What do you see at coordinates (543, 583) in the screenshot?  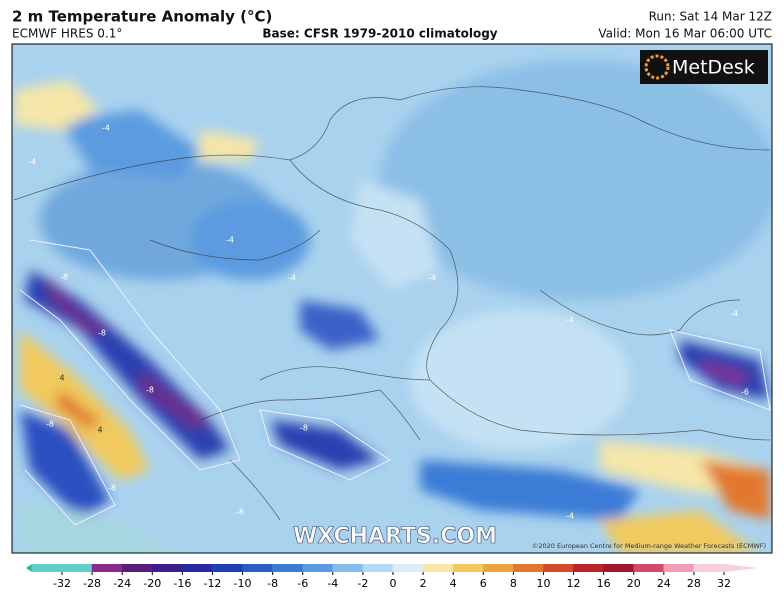 I see `colorbar-tick-label: 10` at bounding box center [543, 583].